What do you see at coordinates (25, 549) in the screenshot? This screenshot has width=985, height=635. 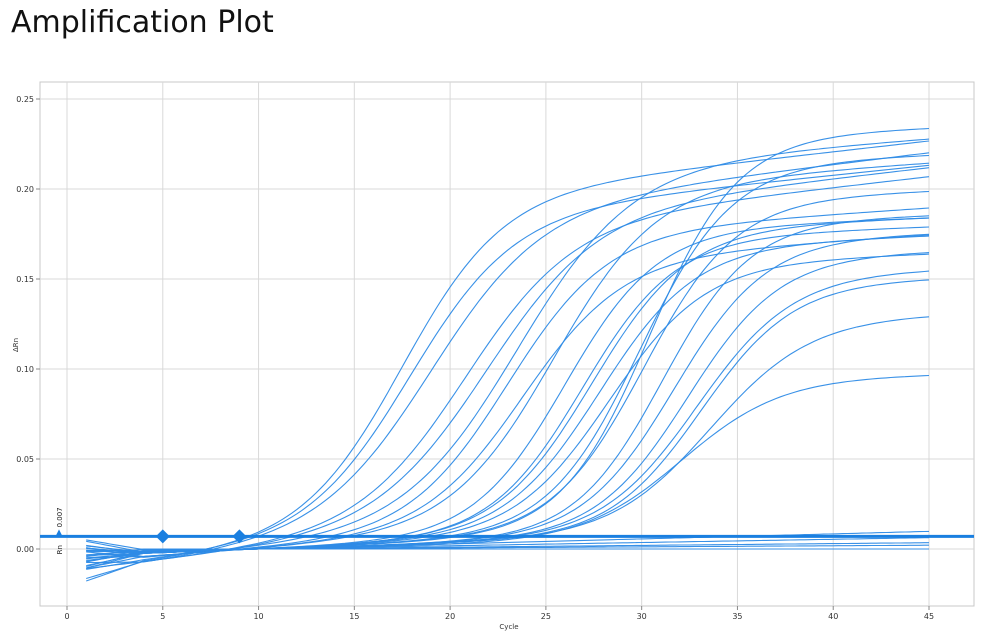 I see `y-tick-label: 0.00` at bounding box center [25, 549].